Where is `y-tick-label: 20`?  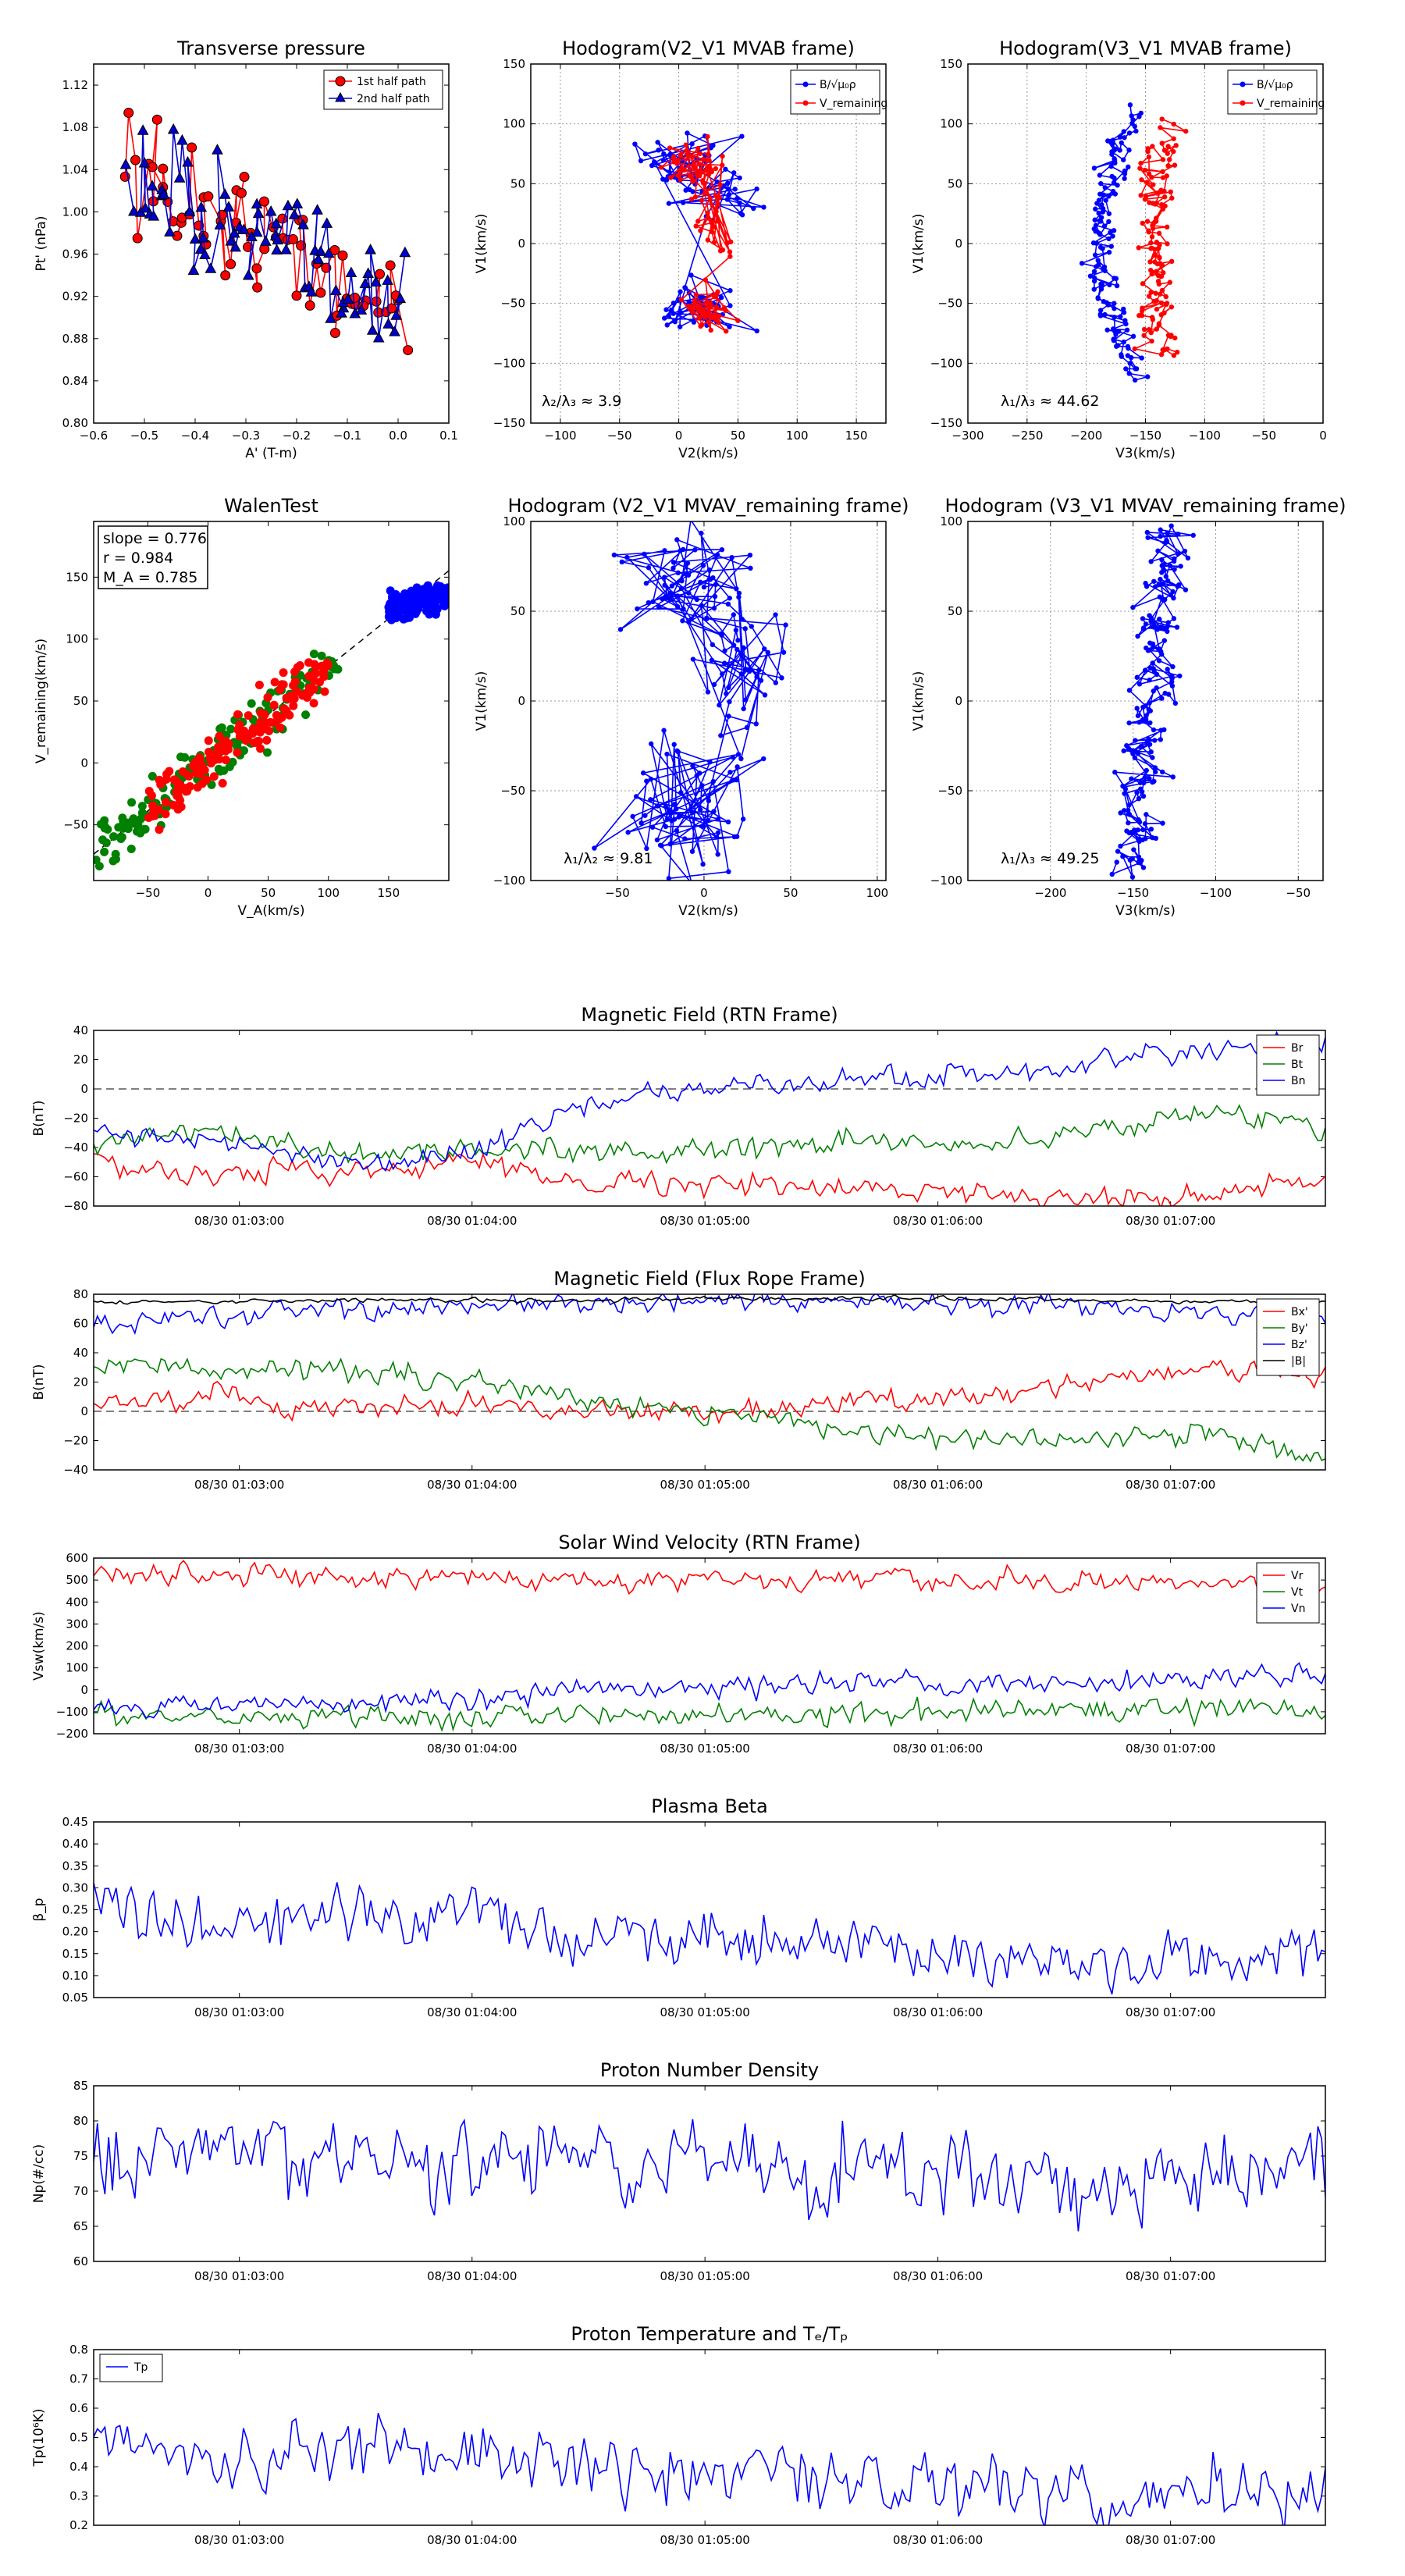 y-tick-label: 20 is located at coordinates (81, 1060).